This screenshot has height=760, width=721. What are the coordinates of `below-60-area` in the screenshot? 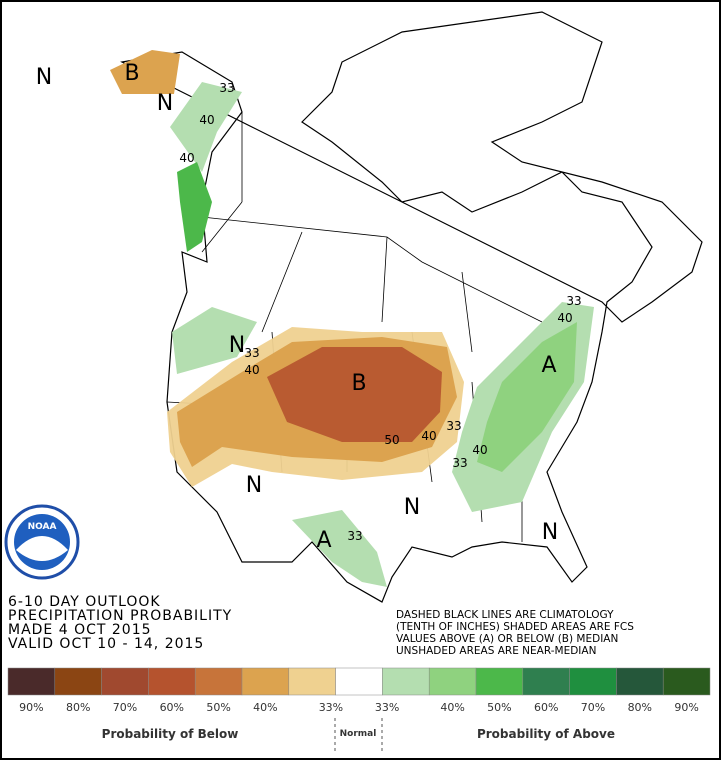 It's located at (354, 394).